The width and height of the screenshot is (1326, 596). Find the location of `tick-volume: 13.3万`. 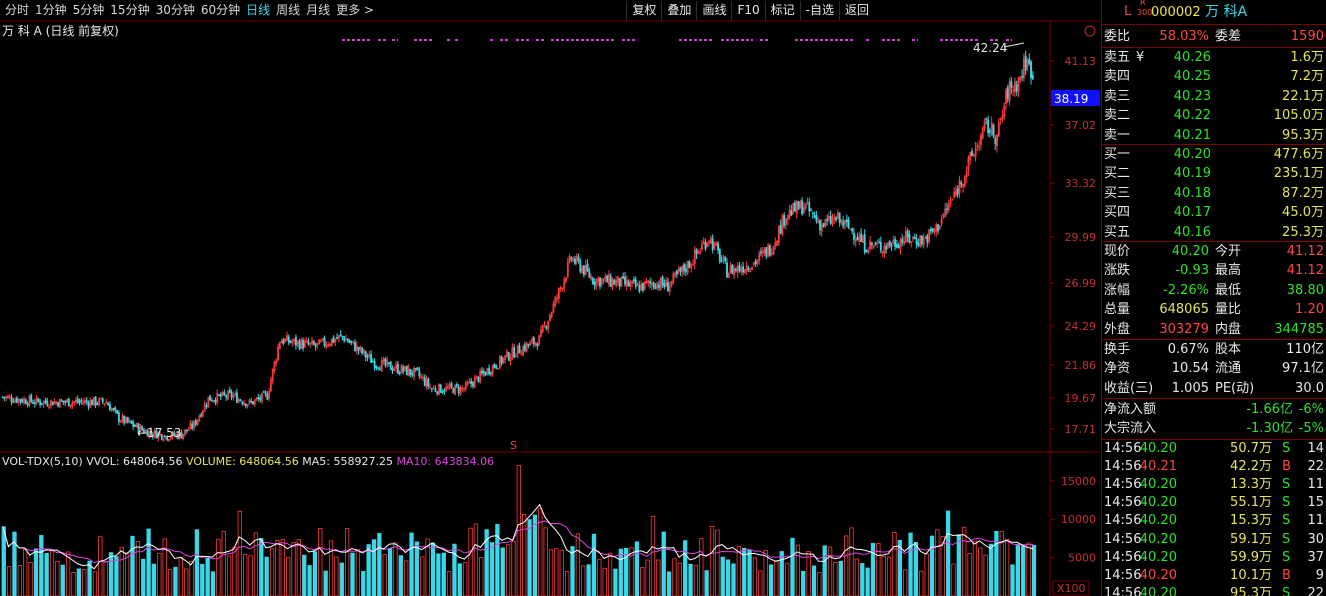

tick-volume: 13.3万 is located at coordinates (1251, 485).